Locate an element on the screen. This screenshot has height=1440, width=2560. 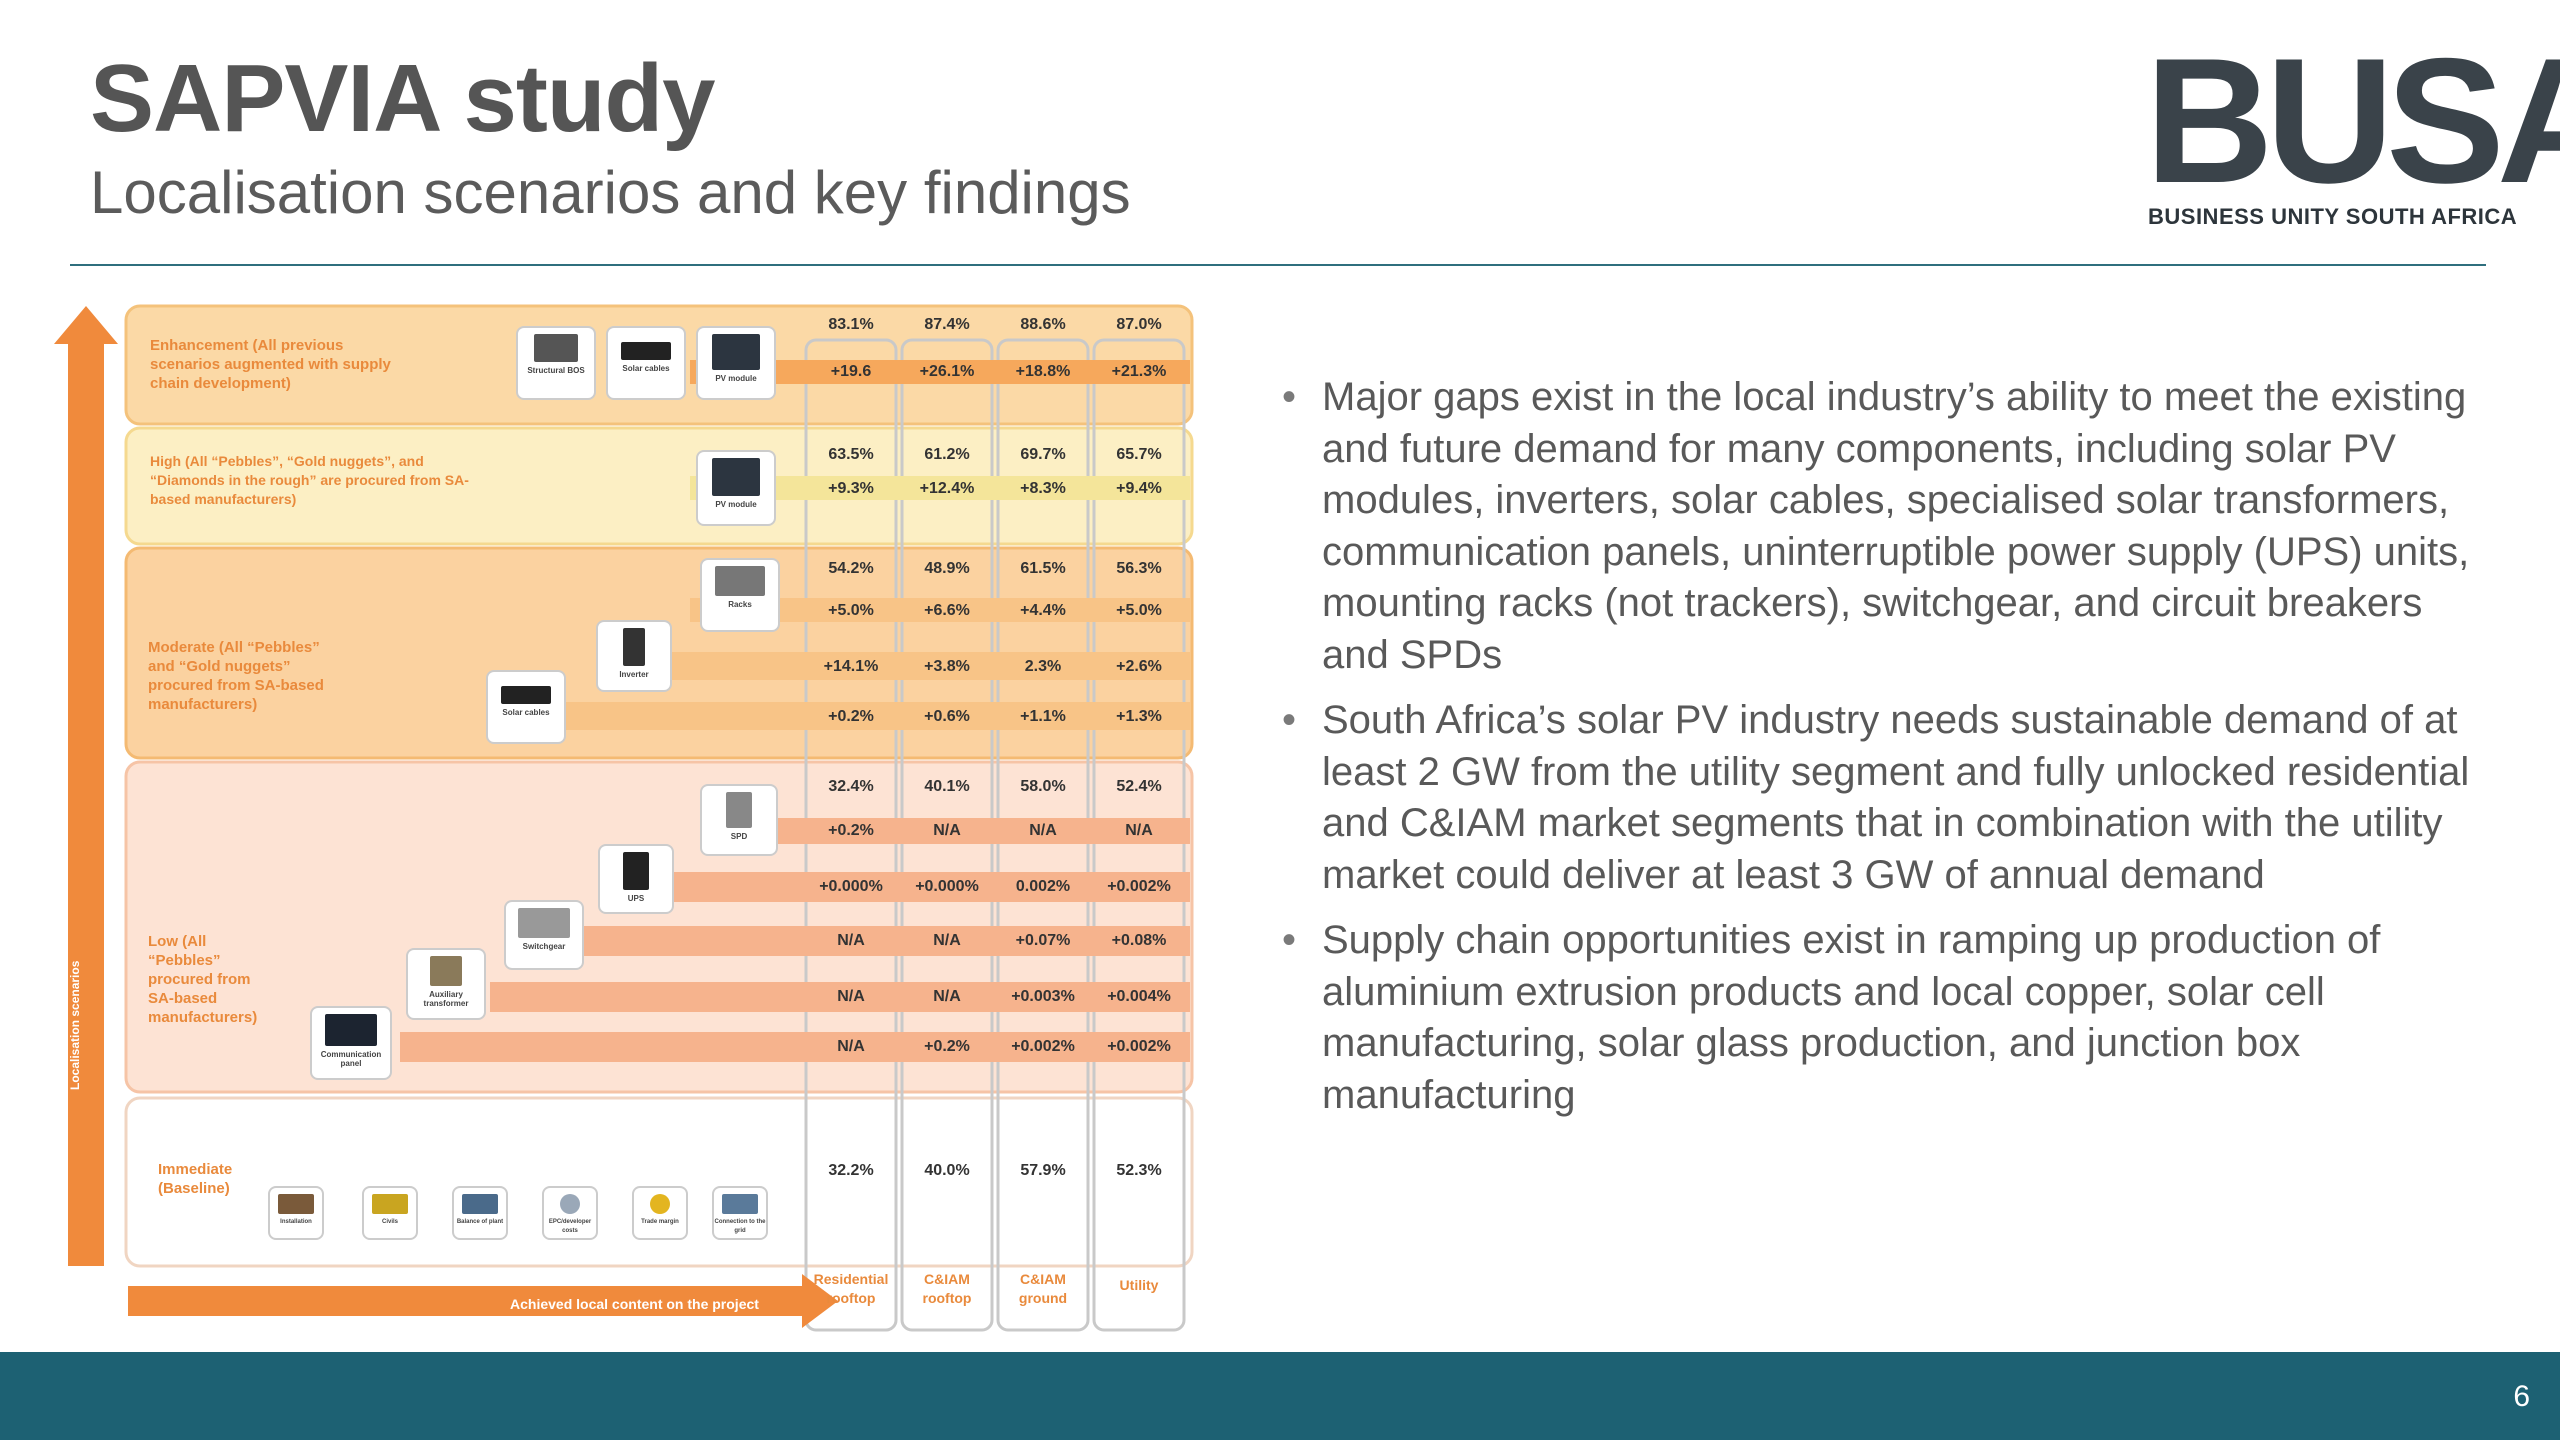
value-cell: 69.7% is located at coordinates (1043, 454).